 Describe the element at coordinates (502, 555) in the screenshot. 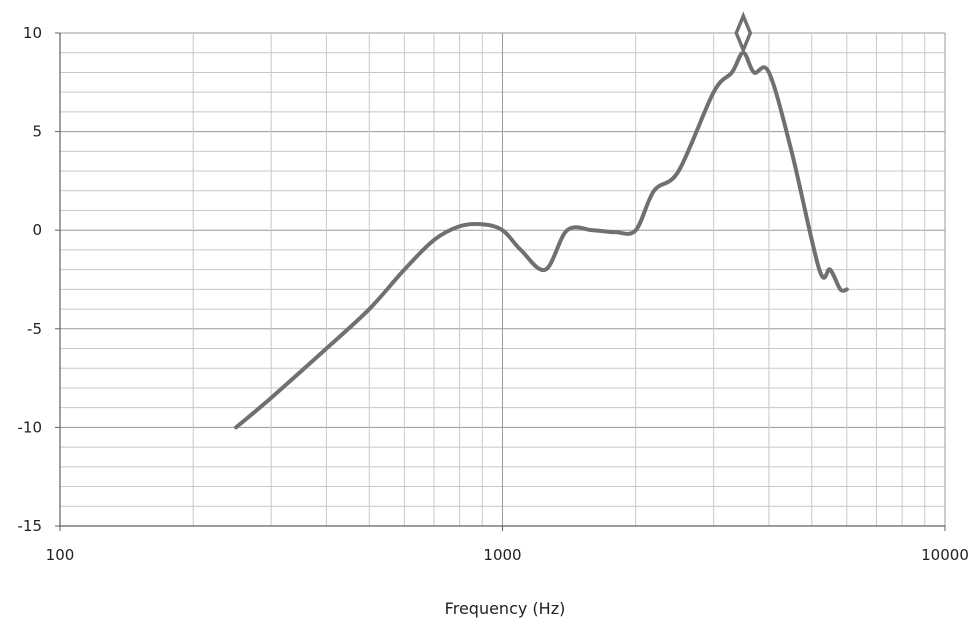

I see `x-tick-label: 1000` at that location.